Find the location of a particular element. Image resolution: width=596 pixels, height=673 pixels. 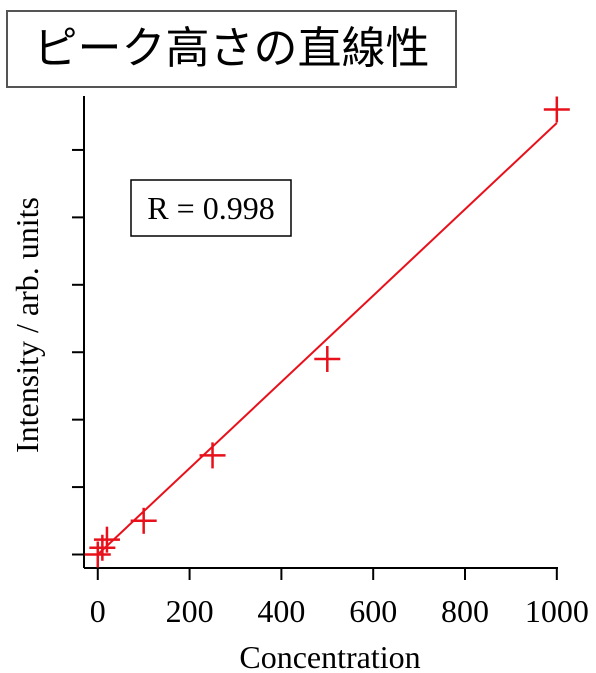

annotation-text: R = 0.998 is located at coordinates (210, 208).